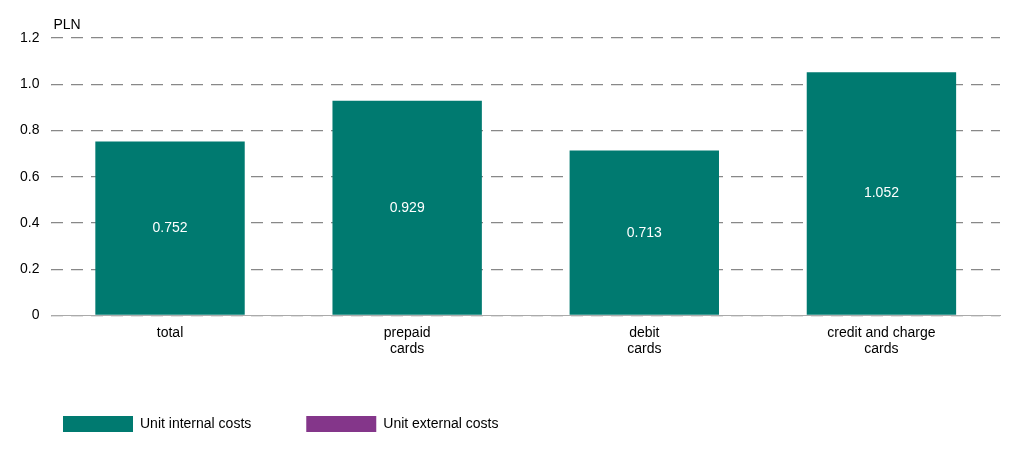 This screenshot has height=450, width=1018. I want to click on y-tick-label: 0.8, so click(29, 129).